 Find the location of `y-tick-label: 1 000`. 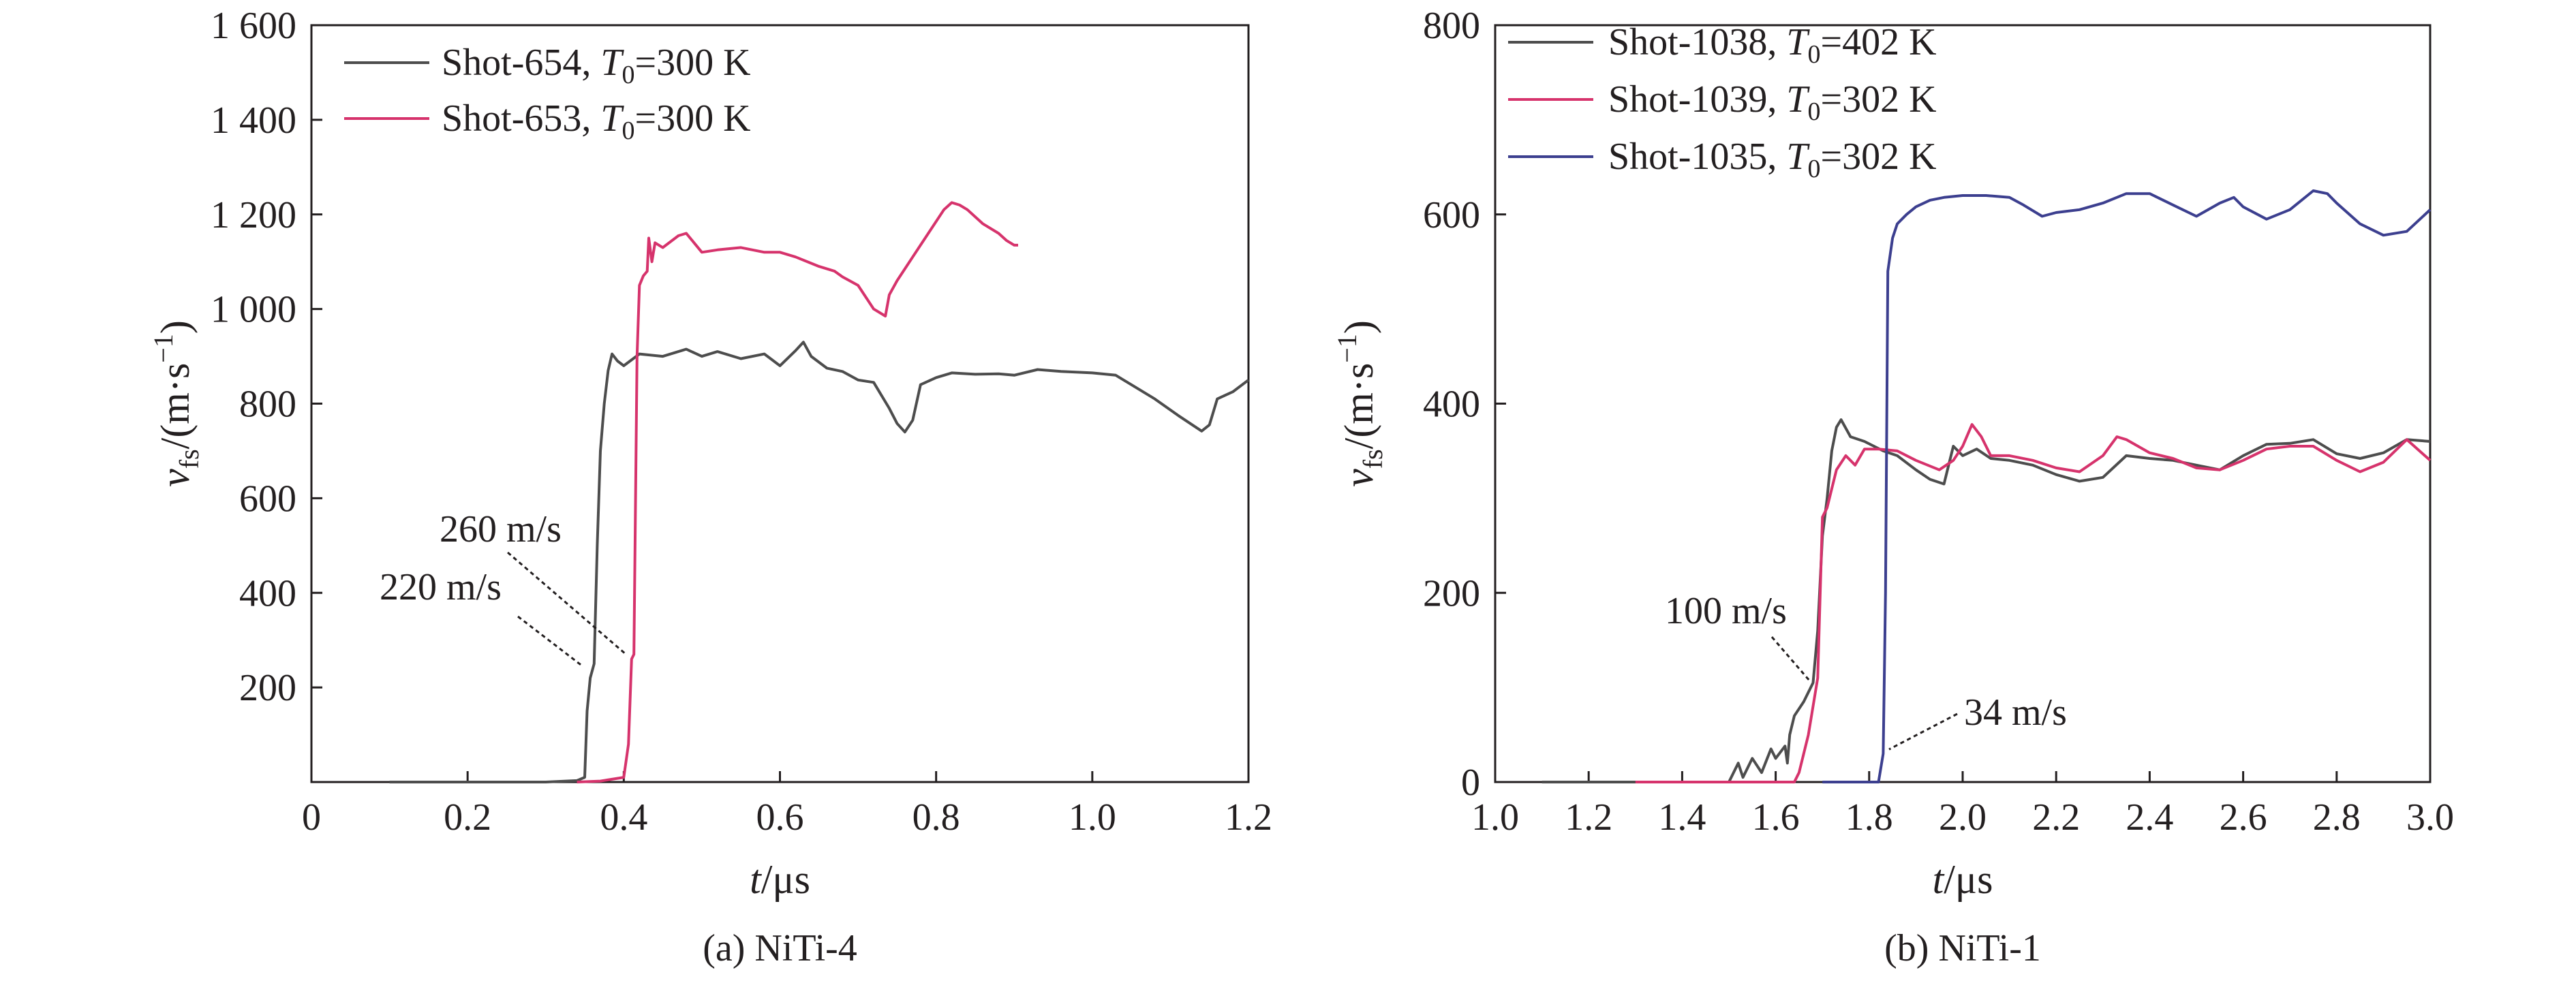

y-tick-label: 1 000 is located at coordinates (253, 310).